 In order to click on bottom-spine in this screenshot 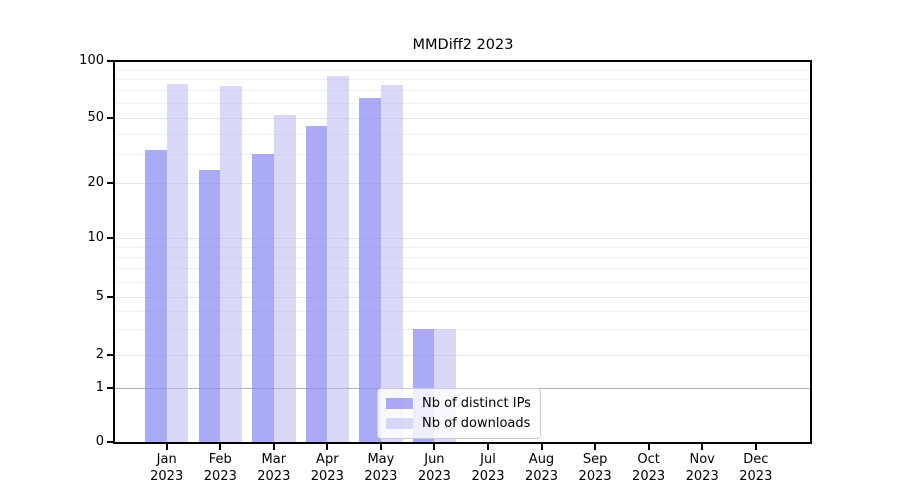, I will do `click(462, 443)`.